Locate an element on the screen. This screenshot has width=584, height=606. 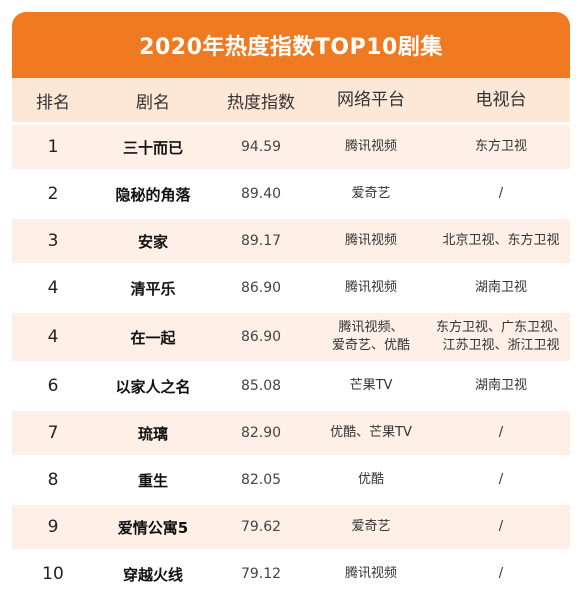
col-header-tv: 电视台 is located at coordinates (501, 100).